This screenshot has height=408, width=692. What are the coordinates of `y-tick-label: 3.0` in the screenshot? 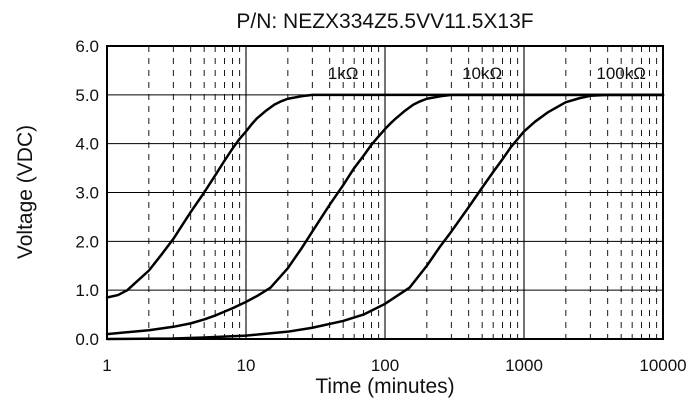 It's located at (87, 193).